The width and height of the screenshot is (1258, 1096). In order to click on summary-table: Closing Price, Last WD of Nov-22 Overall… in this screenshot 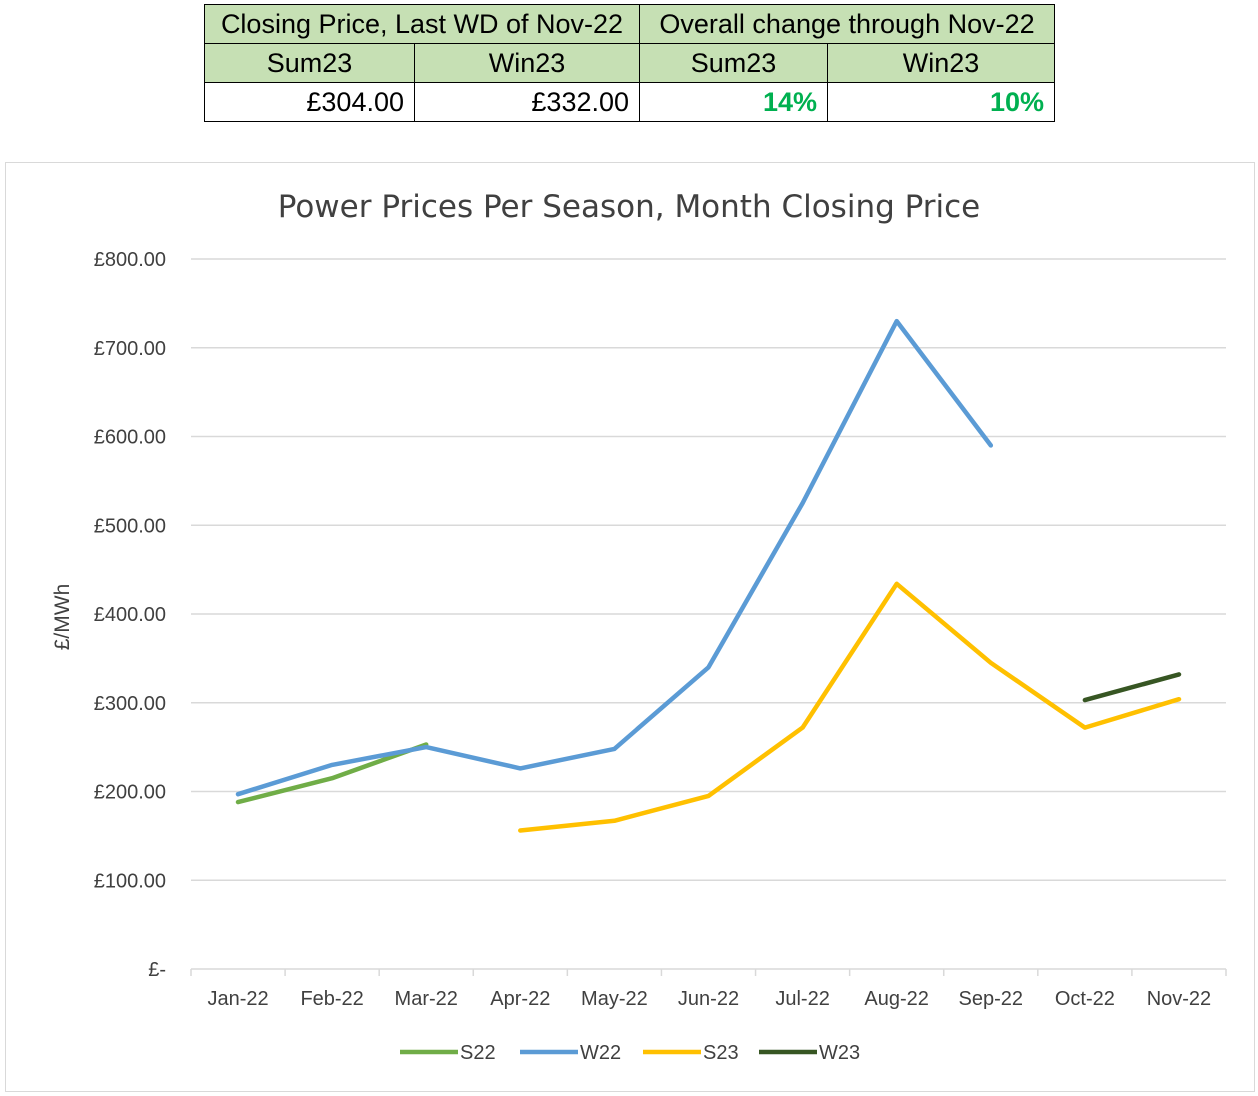, I will do `click(629, 63)`.